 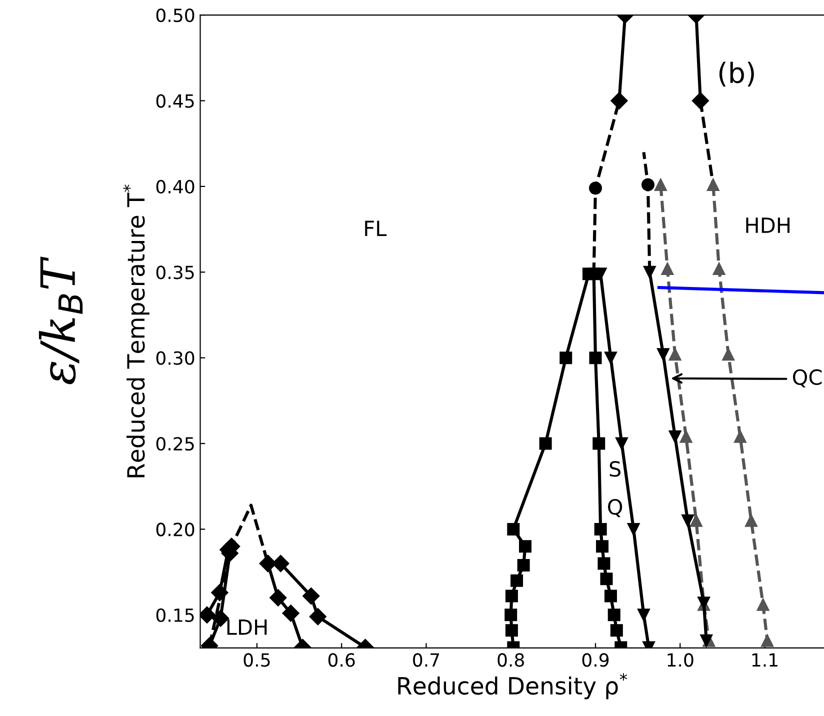 What do you see at coordinates (376, 228) in the screenshot?
I see `annotation: FL` at bounding box center [376, 228].